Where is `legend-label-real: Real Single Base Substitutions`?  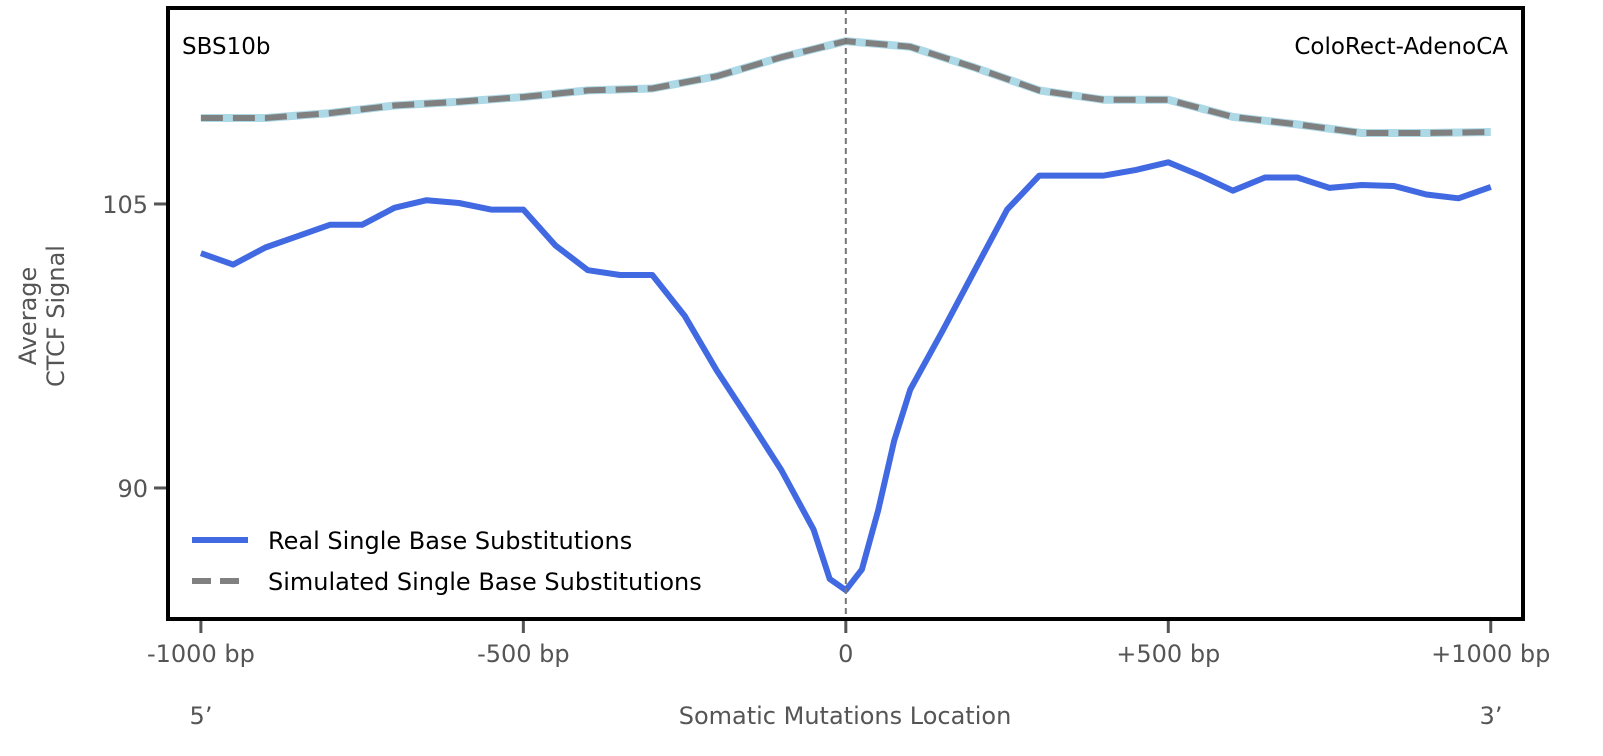
legend-label-real: Real Single Base Substitutions is located at coordinates (450, 541).